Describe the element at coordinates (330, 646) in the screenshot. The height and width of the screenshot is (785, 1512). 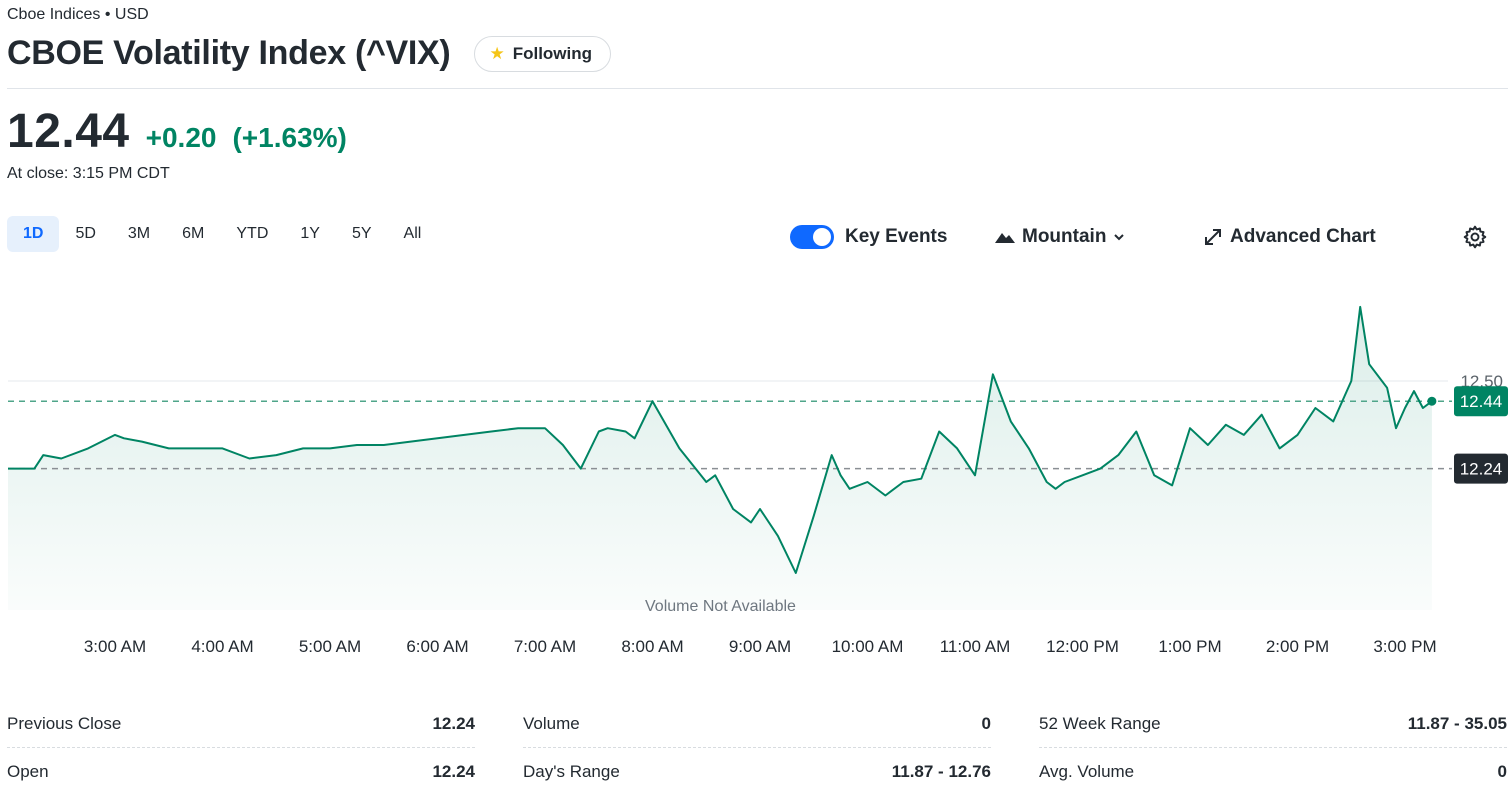
I see `x-tick-label: 5:00 AM` at that location.